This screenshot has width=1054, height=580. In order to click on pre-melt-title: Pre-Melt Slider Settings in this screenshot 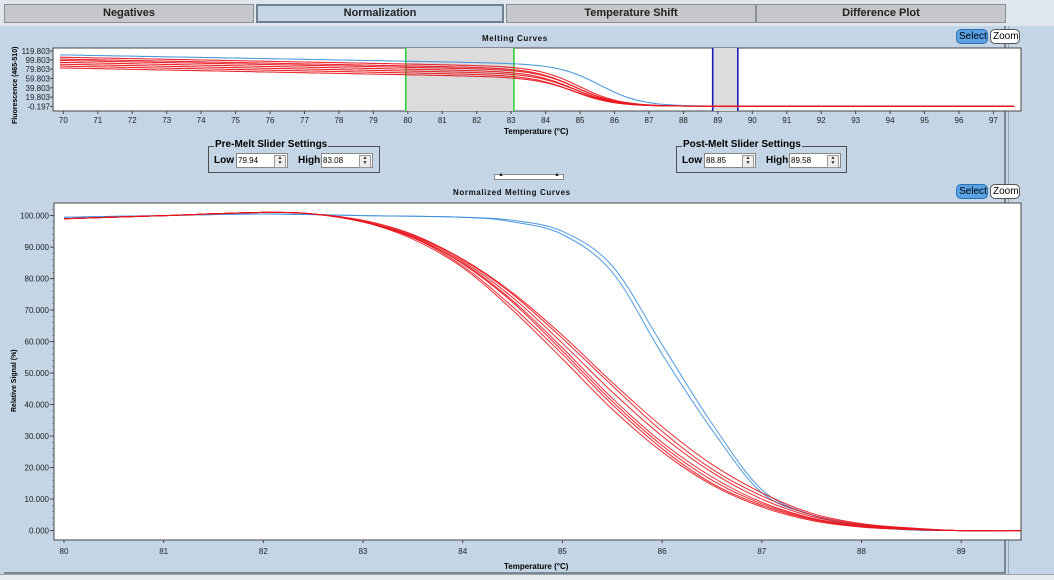, I will do `click(271, 144)`.